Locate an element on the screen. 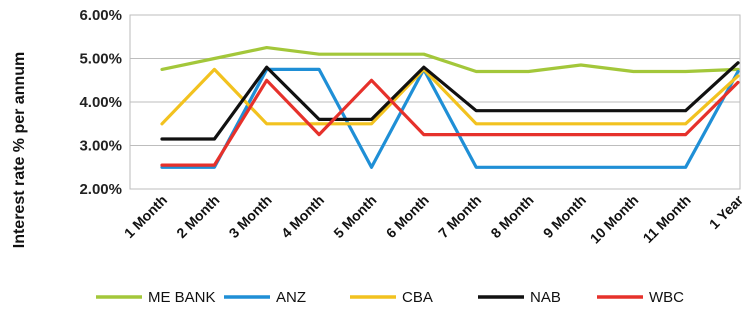 This screenshot has height=320, width=744. x-tick-label: 1 Year is located at coordinates (725, 211).